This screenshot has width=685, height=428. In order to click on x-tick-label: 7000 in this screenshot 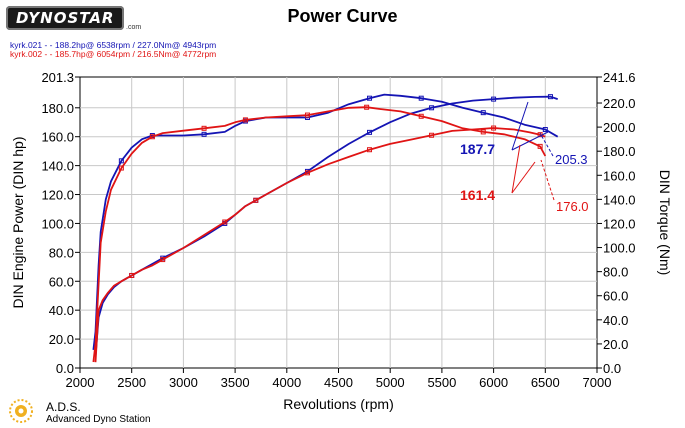, I will do `click(597, 382)`.